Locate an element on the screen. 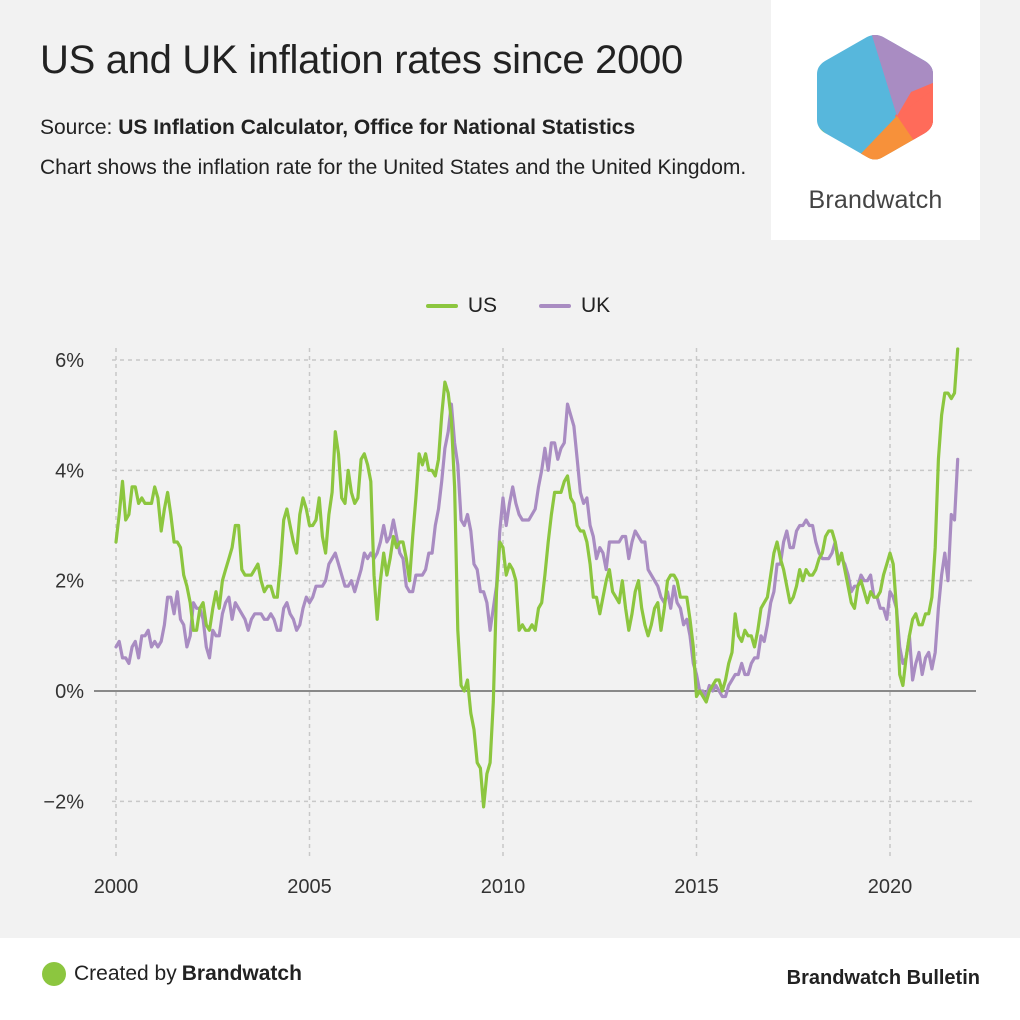 The width and height of the screenshot is (1020, 1020). chart-title: US and UK inflation rates since 2000 is located at coordinates (361, 60).